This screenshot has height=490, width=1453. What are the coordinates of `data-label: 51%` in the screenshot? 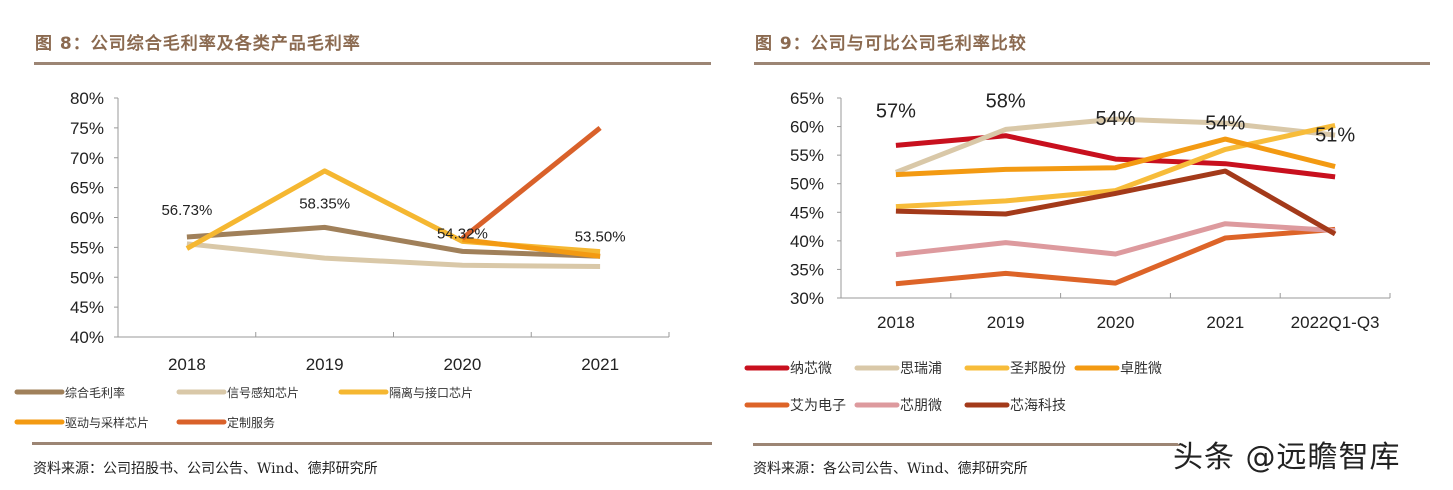 It's located at (1335, 135).